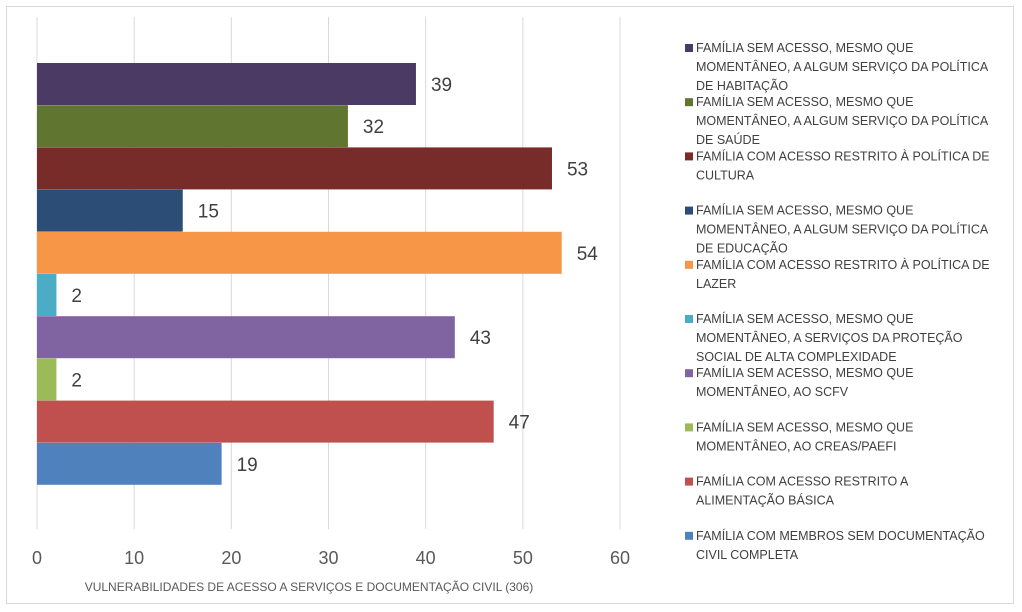 The image size is (1022, 612). What do you see at coordinates (577, 169) in the screenshot?
I see `data-label: 53` at bounding box center [577, 169].